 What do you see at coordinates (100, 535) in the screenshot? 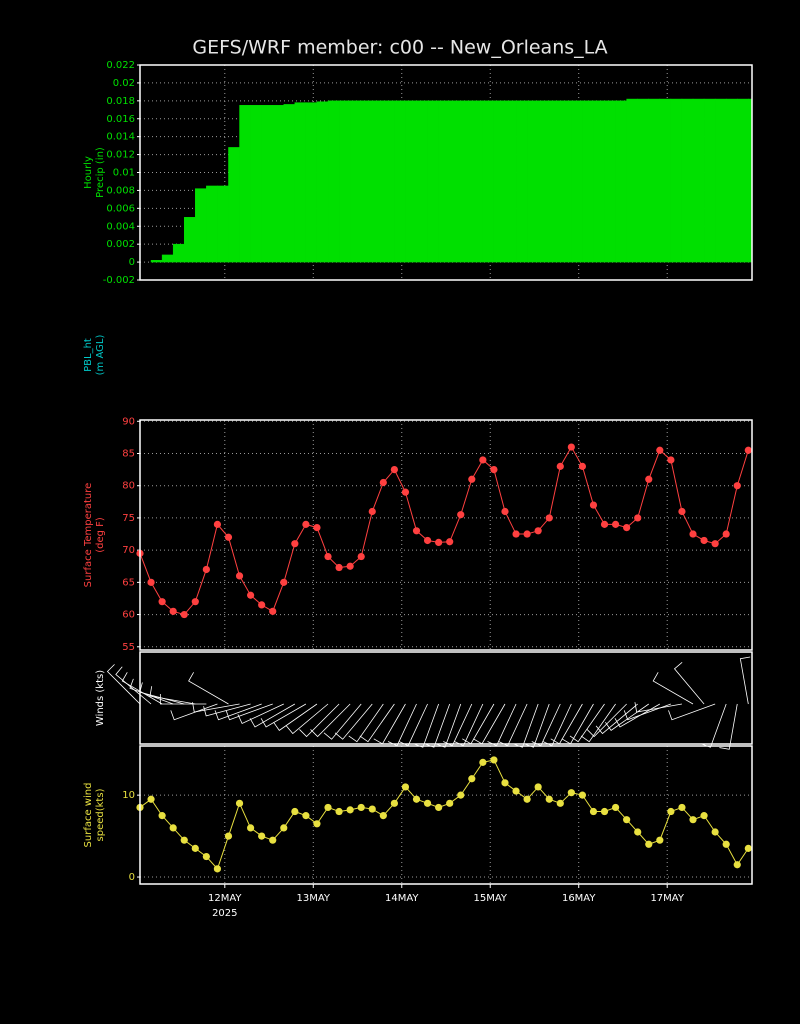
I see `y-axis-label: (deg F)` at bounding box center [100, 535].